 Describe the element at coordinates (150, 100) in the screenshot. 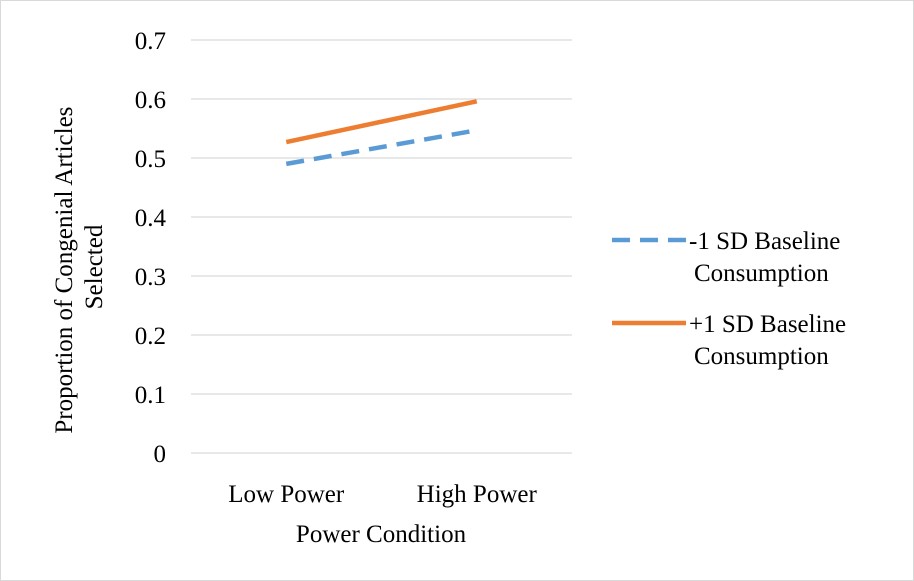

I see `y-tick-label: 0.6` at that location.